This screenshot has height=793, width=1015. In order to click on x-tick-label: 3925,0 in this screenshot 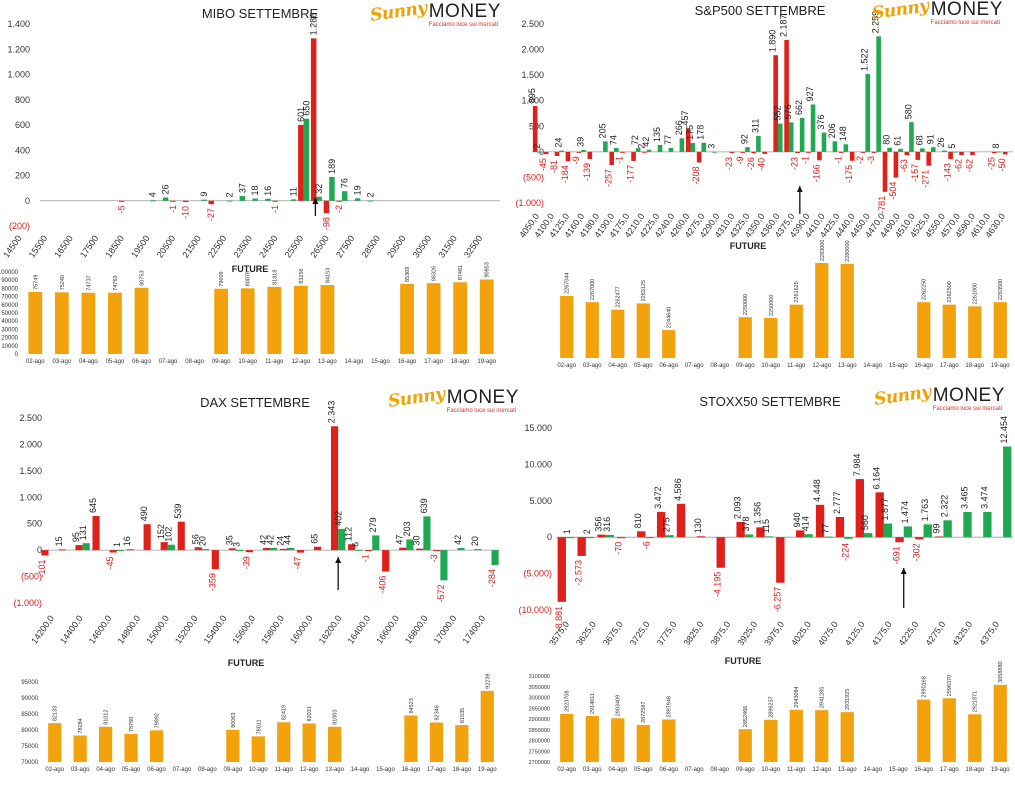, I will do `click(747, 632)`.